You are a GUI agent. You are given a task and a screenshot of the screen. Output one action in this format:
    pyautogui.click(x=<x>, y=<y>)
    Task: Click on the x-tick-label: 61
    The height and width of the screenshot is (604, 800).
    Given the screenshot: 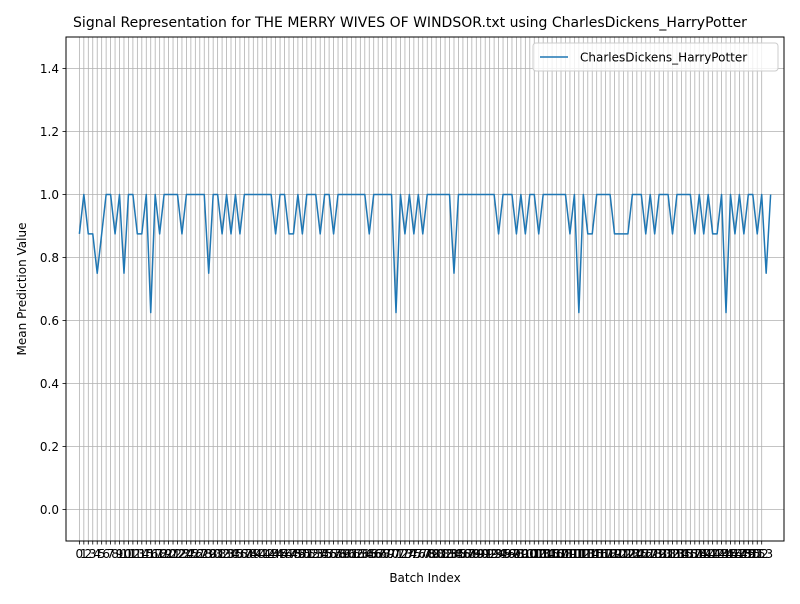 What is the action you would take?
    pyautogui.click(x=351, y=554)
    